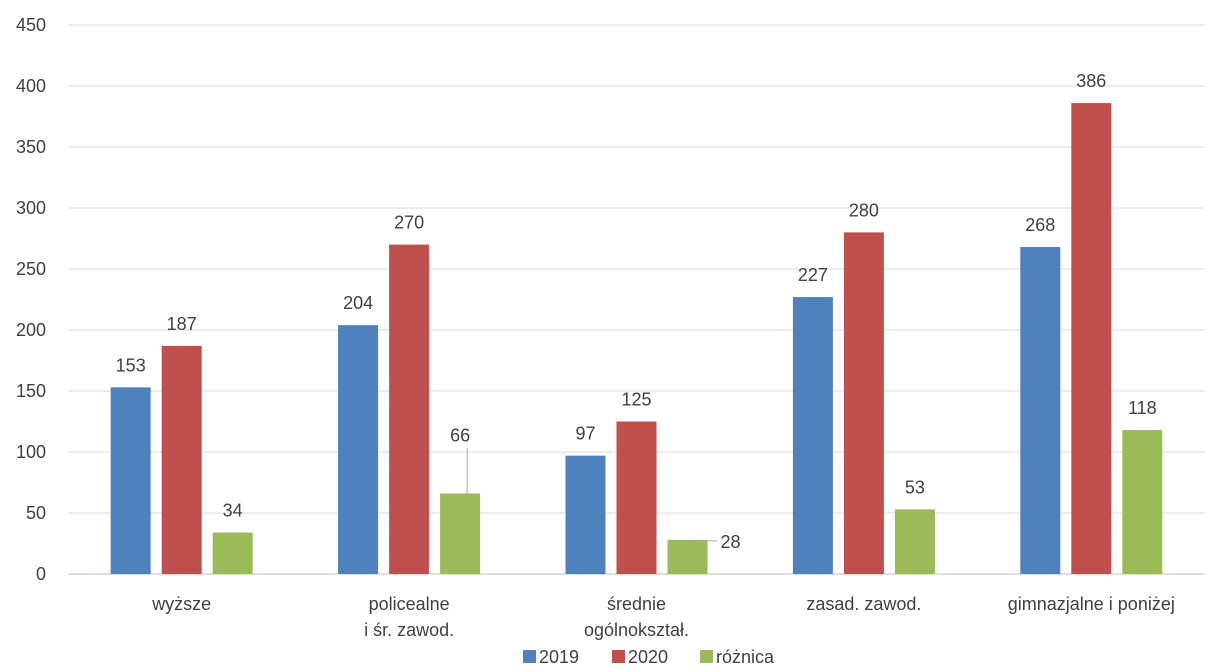 The image size is (1209, 668). I want to click on legend-label: różnica, so click(745, 657).